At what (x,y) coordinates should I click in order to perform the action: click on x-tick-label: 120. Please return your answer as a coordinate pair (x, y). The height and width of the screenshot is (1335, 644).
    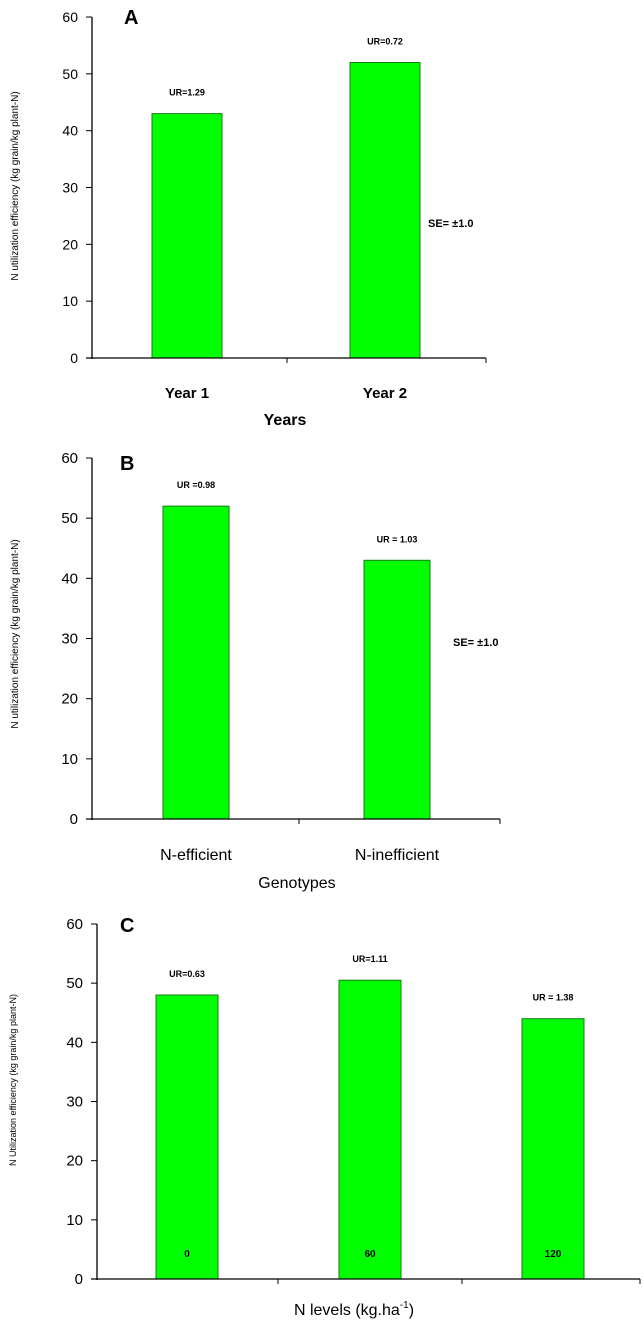
    Looking at the image, I should click on (553, 1254).